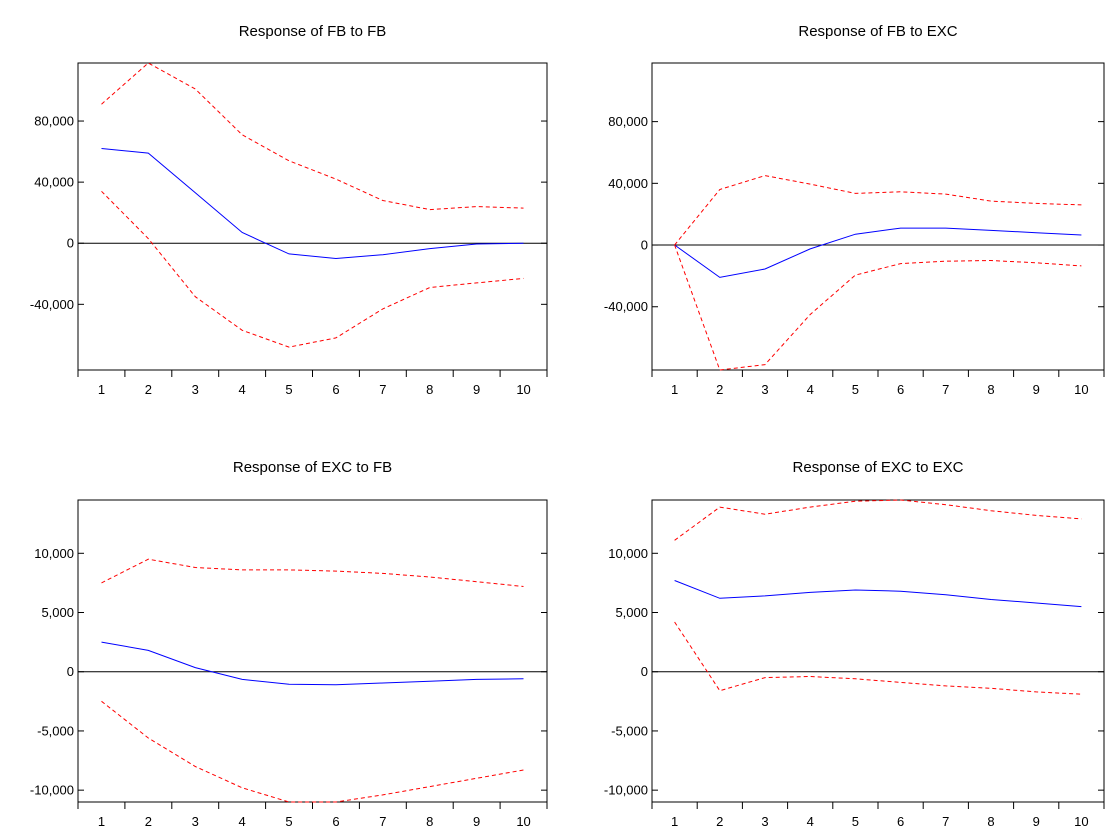  What do you see at coordinates (878, 467) in the screenshot?
I see `panel-title: Response of EXC to EXC` at bounding box center [878, 467].